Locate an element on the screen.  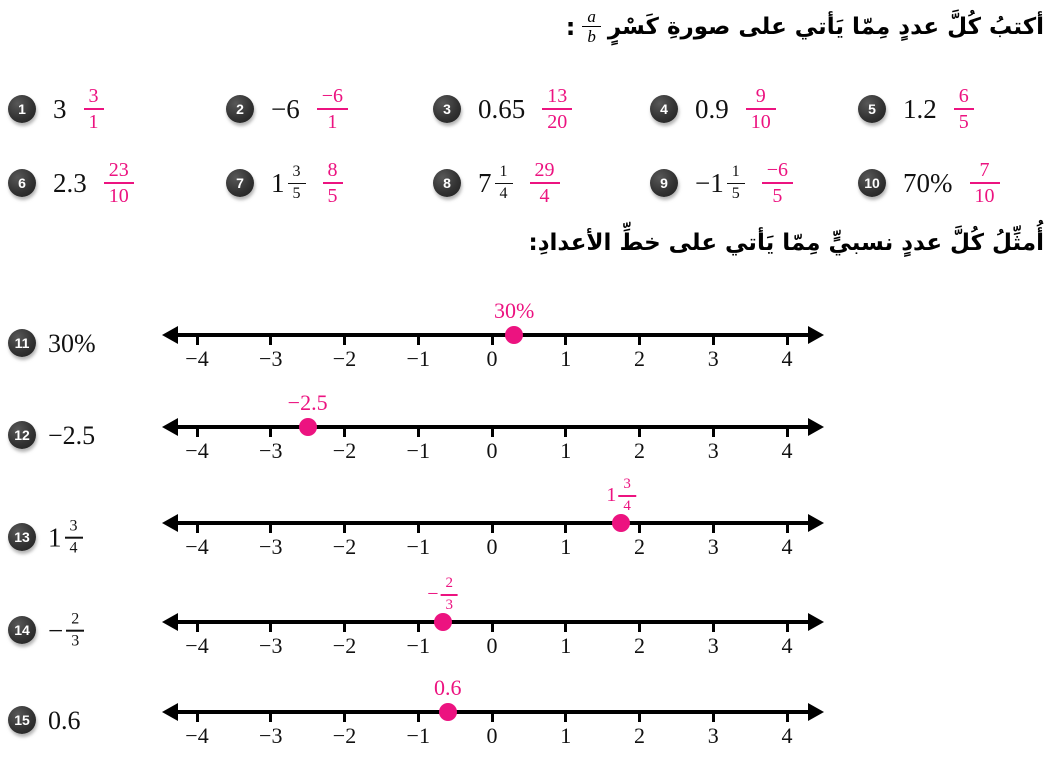
question-value: 0.9 is located at coordinates (712, 108).